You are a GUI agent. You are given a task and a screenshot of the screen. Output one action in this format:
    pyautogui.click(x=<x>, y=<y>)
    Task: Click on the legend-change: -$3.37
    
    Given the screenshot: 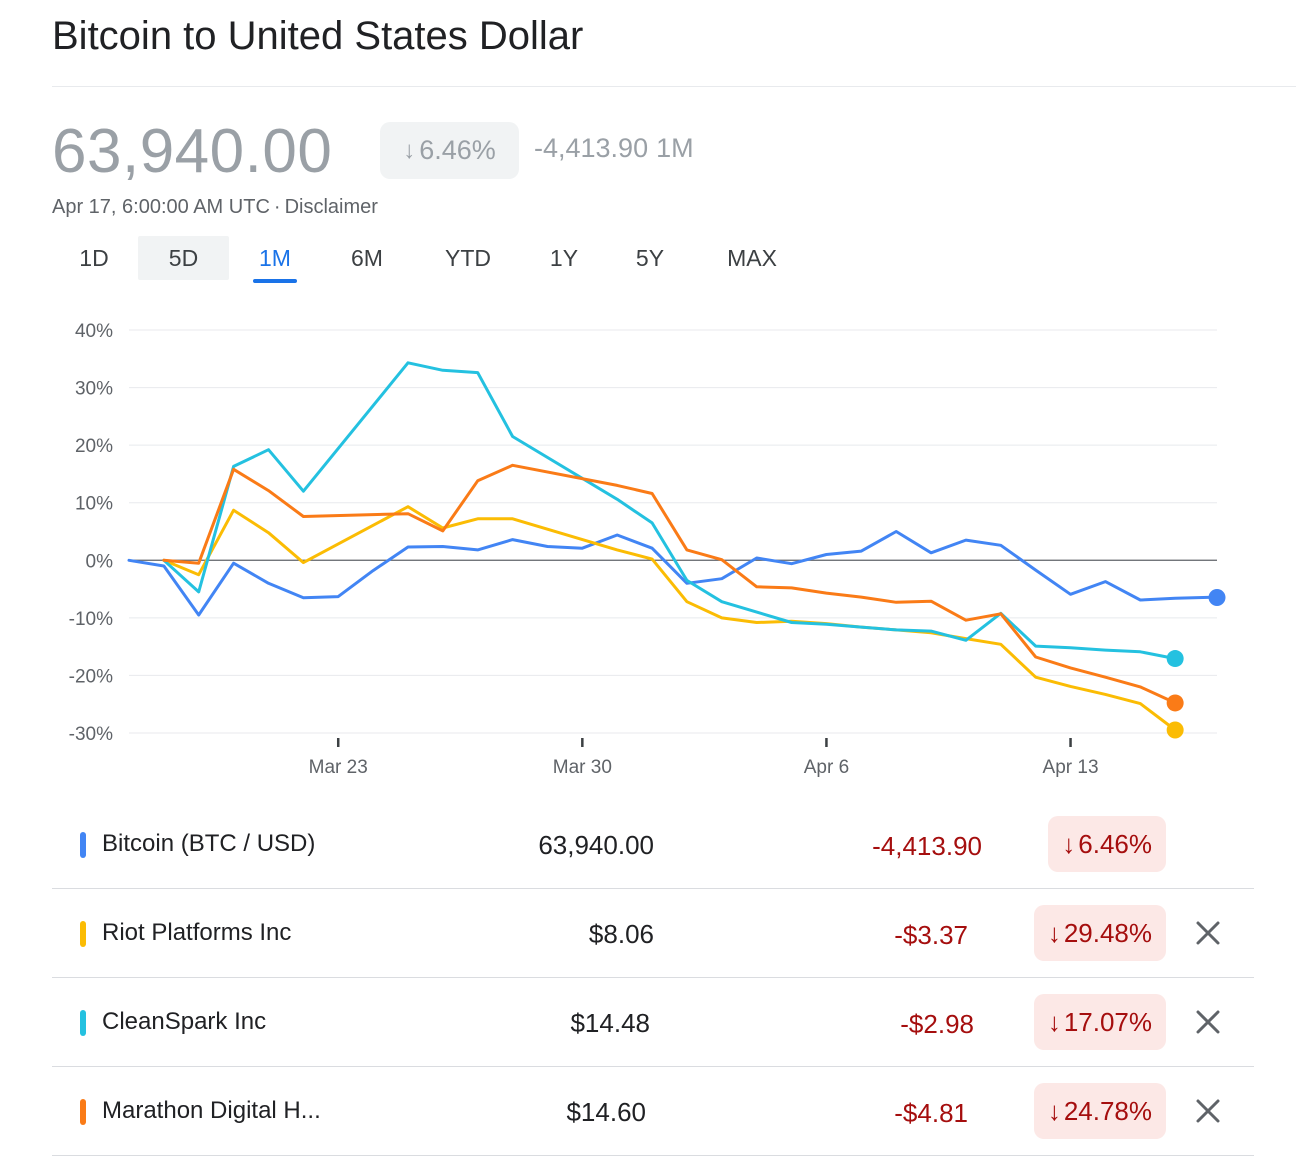 What is the action you would take?
    pyautogui.click(x=931, y=935)
    